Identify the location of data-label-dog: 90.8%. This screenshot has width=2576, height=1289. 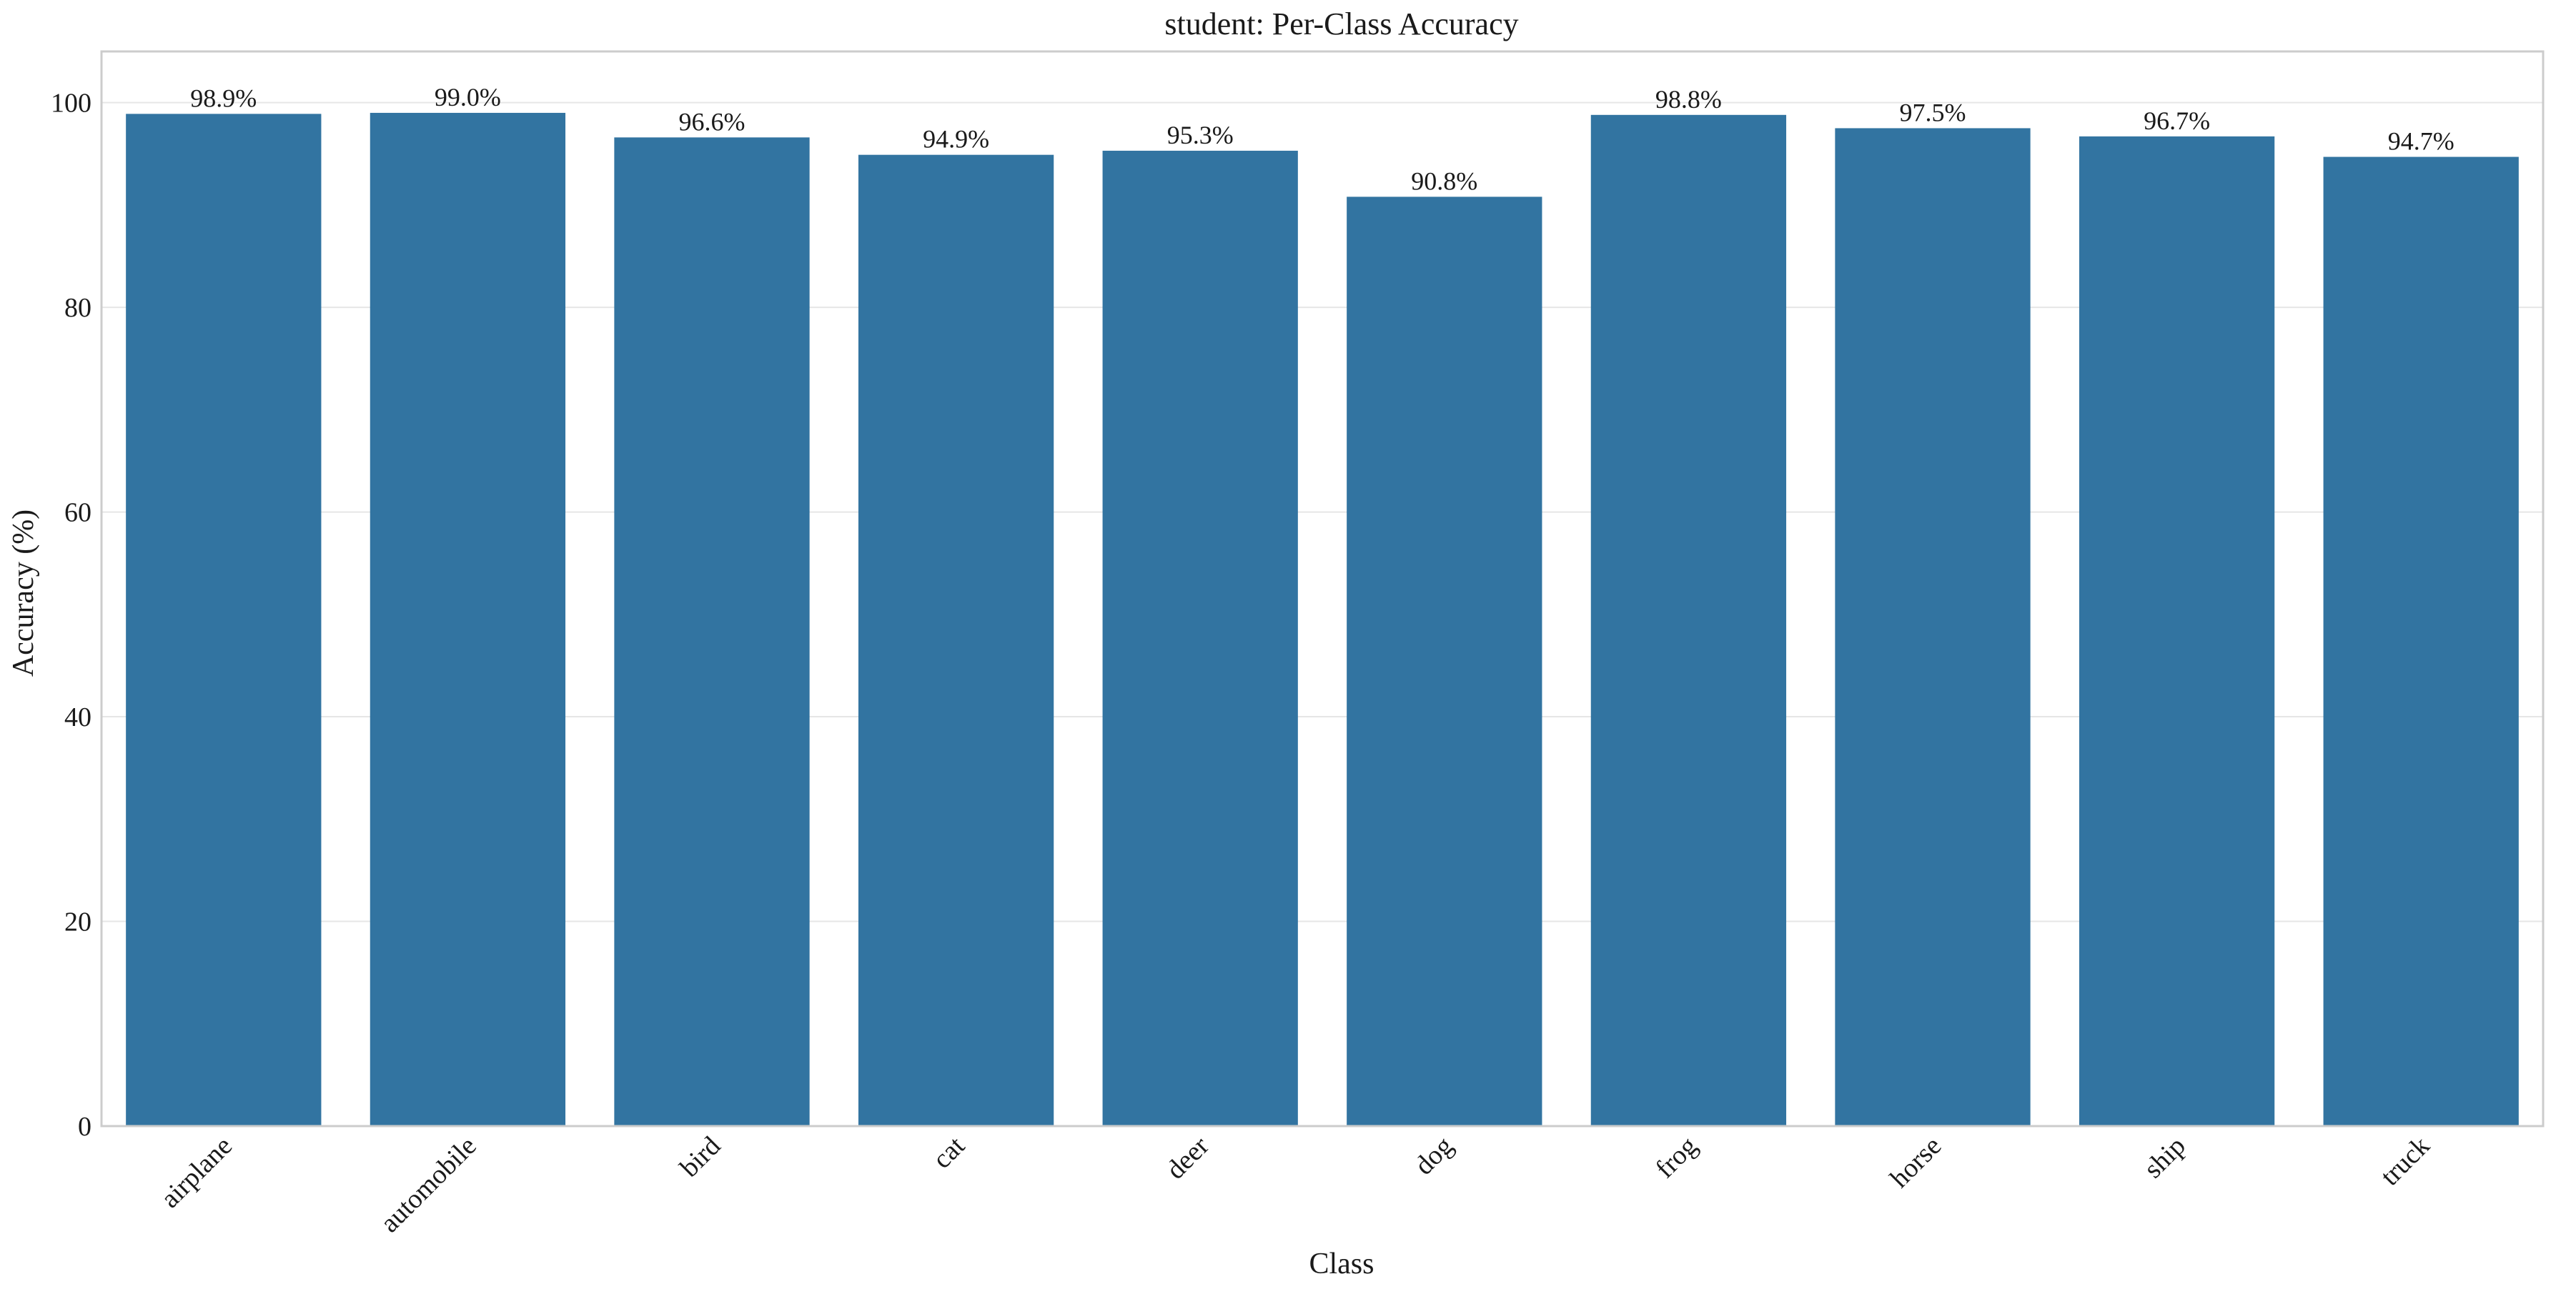
(1444, 180).